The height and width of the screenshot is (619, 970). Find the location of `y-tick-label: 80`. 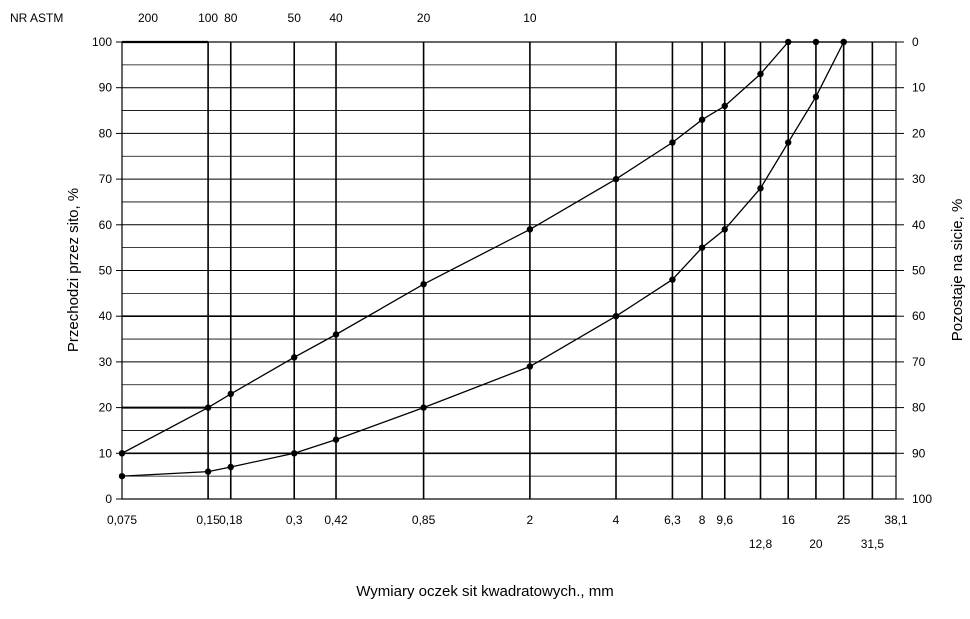

y-tick-label: 80 is located at coordinates (106, 133).